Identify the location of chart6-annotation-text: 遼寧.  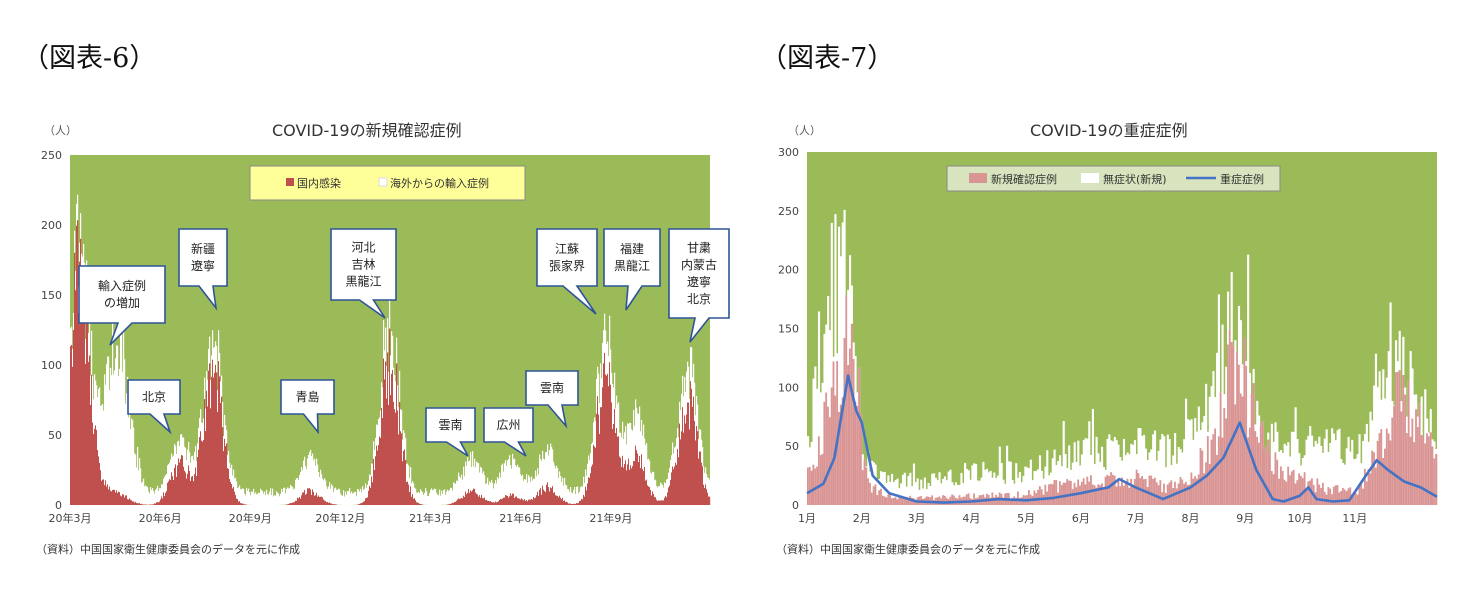
(203, 265).